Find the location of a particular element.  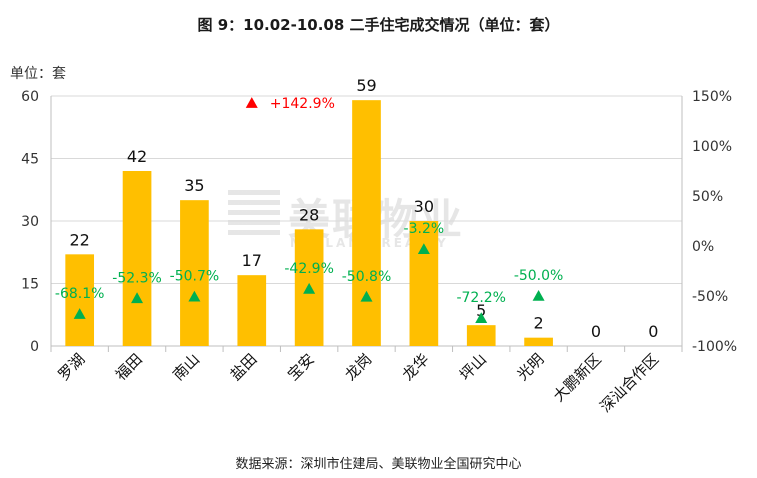

category-label: 光明 is located at coordinates (530, 367).